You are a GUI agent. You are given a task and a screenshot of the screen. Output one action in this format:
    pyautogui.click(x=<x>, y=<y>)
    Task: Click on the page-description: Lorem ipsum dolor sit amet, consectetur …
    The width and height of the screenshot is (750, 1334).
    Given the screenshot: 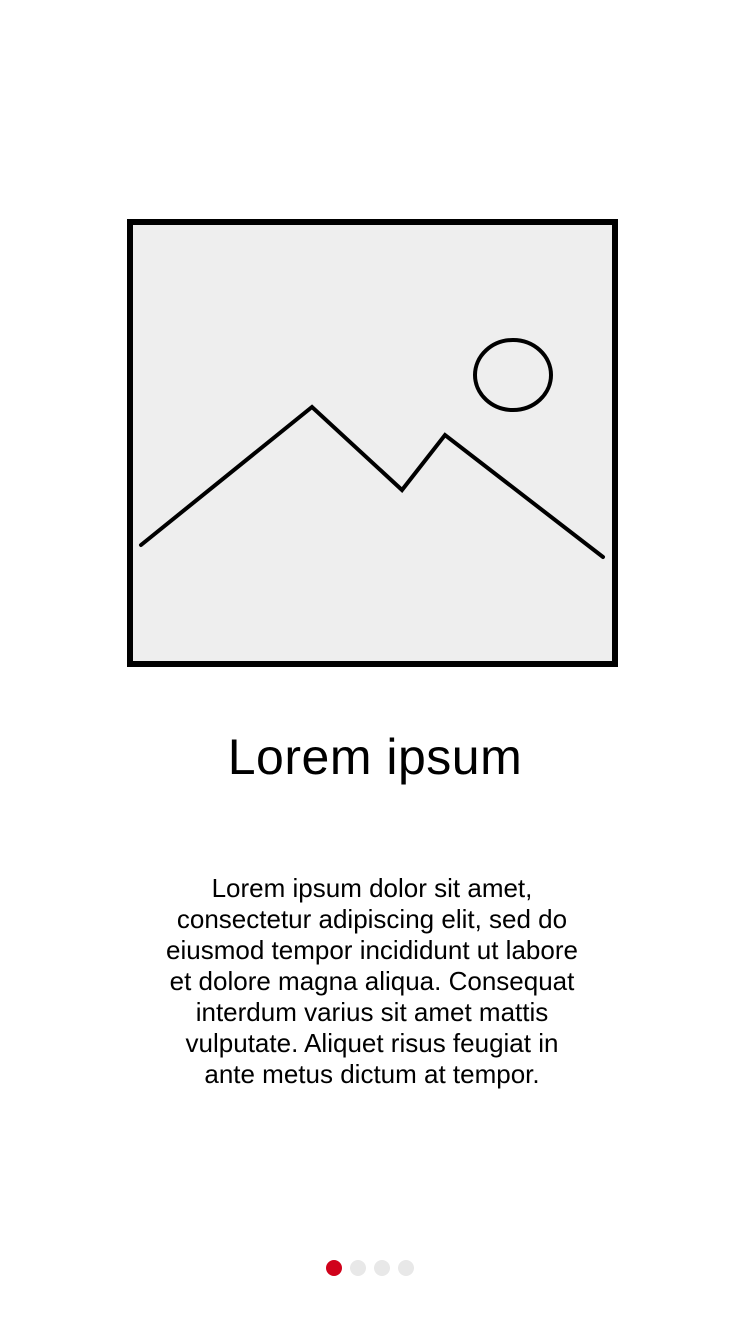 What is the action you would take?
    pyautogui.click(x=372, y=981)
    